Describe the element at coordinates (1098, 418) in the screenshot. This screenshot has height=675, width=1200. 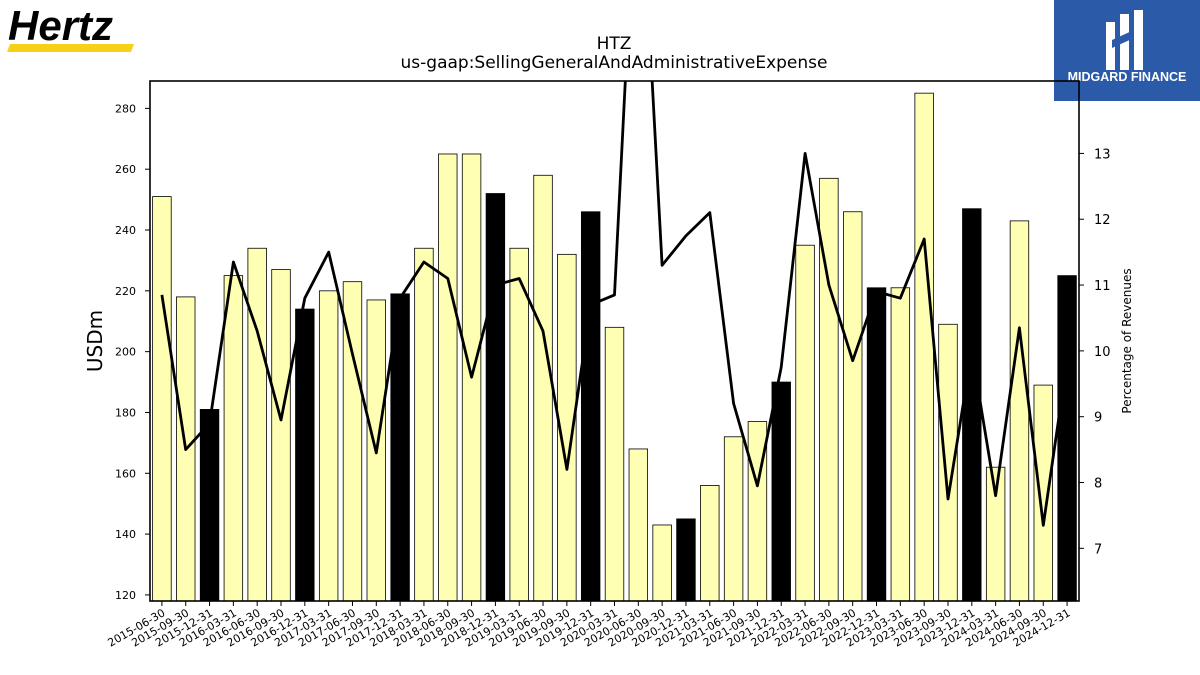
I see `y2-tick-label: 9` at that location.